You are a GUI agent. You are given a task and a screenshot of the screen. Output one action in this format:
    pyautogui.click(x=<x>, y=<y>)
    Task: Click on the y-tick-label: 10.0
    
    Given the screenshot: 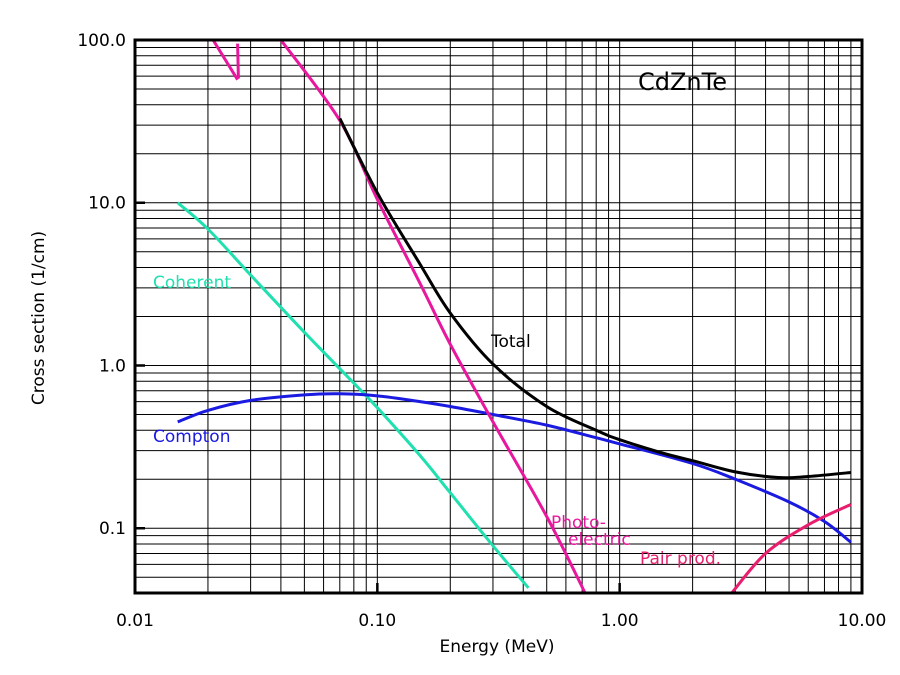 What is the action you would take?
    pyautogui.click(x=107, y=204)
    